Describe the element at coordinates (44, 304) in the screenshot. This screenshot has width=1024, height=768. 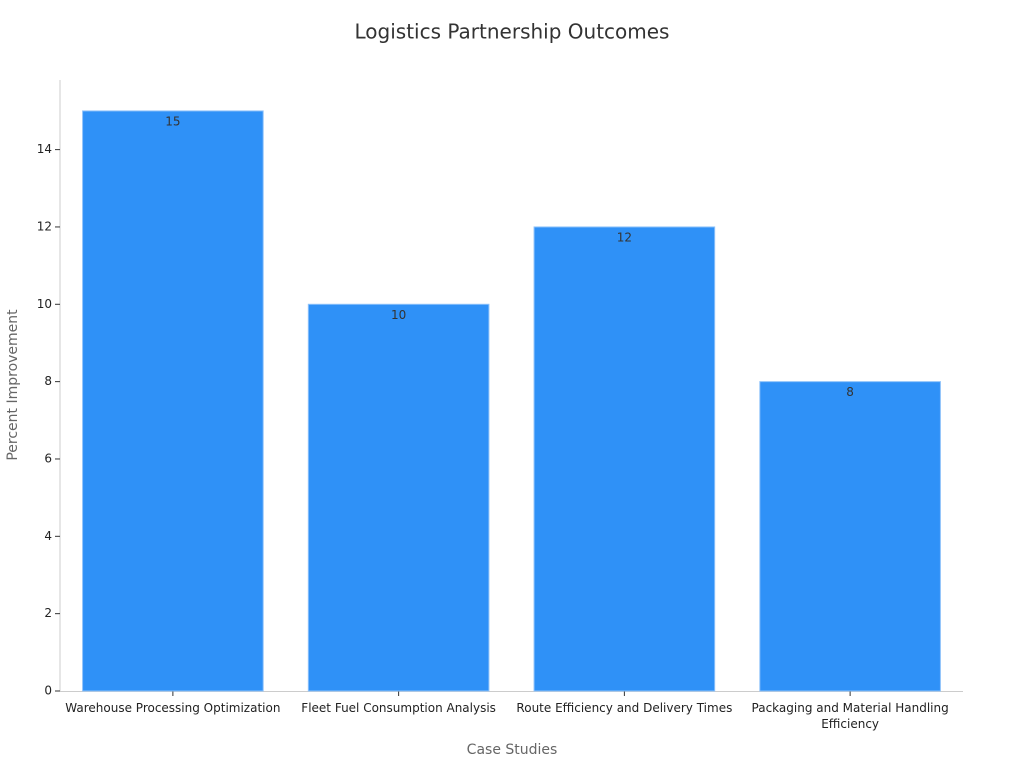
I see `y-tick-label: 10` at that location.